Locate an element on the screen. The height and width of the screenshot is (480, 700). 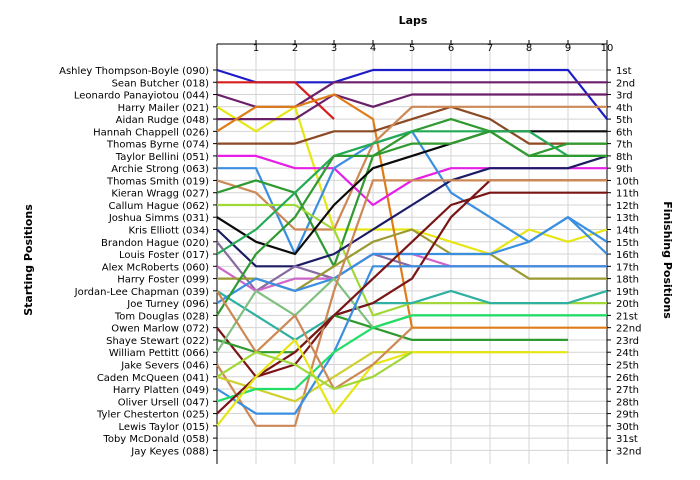
starting-position-label: Joe Turney (096) is located at coordinates (167, 304).